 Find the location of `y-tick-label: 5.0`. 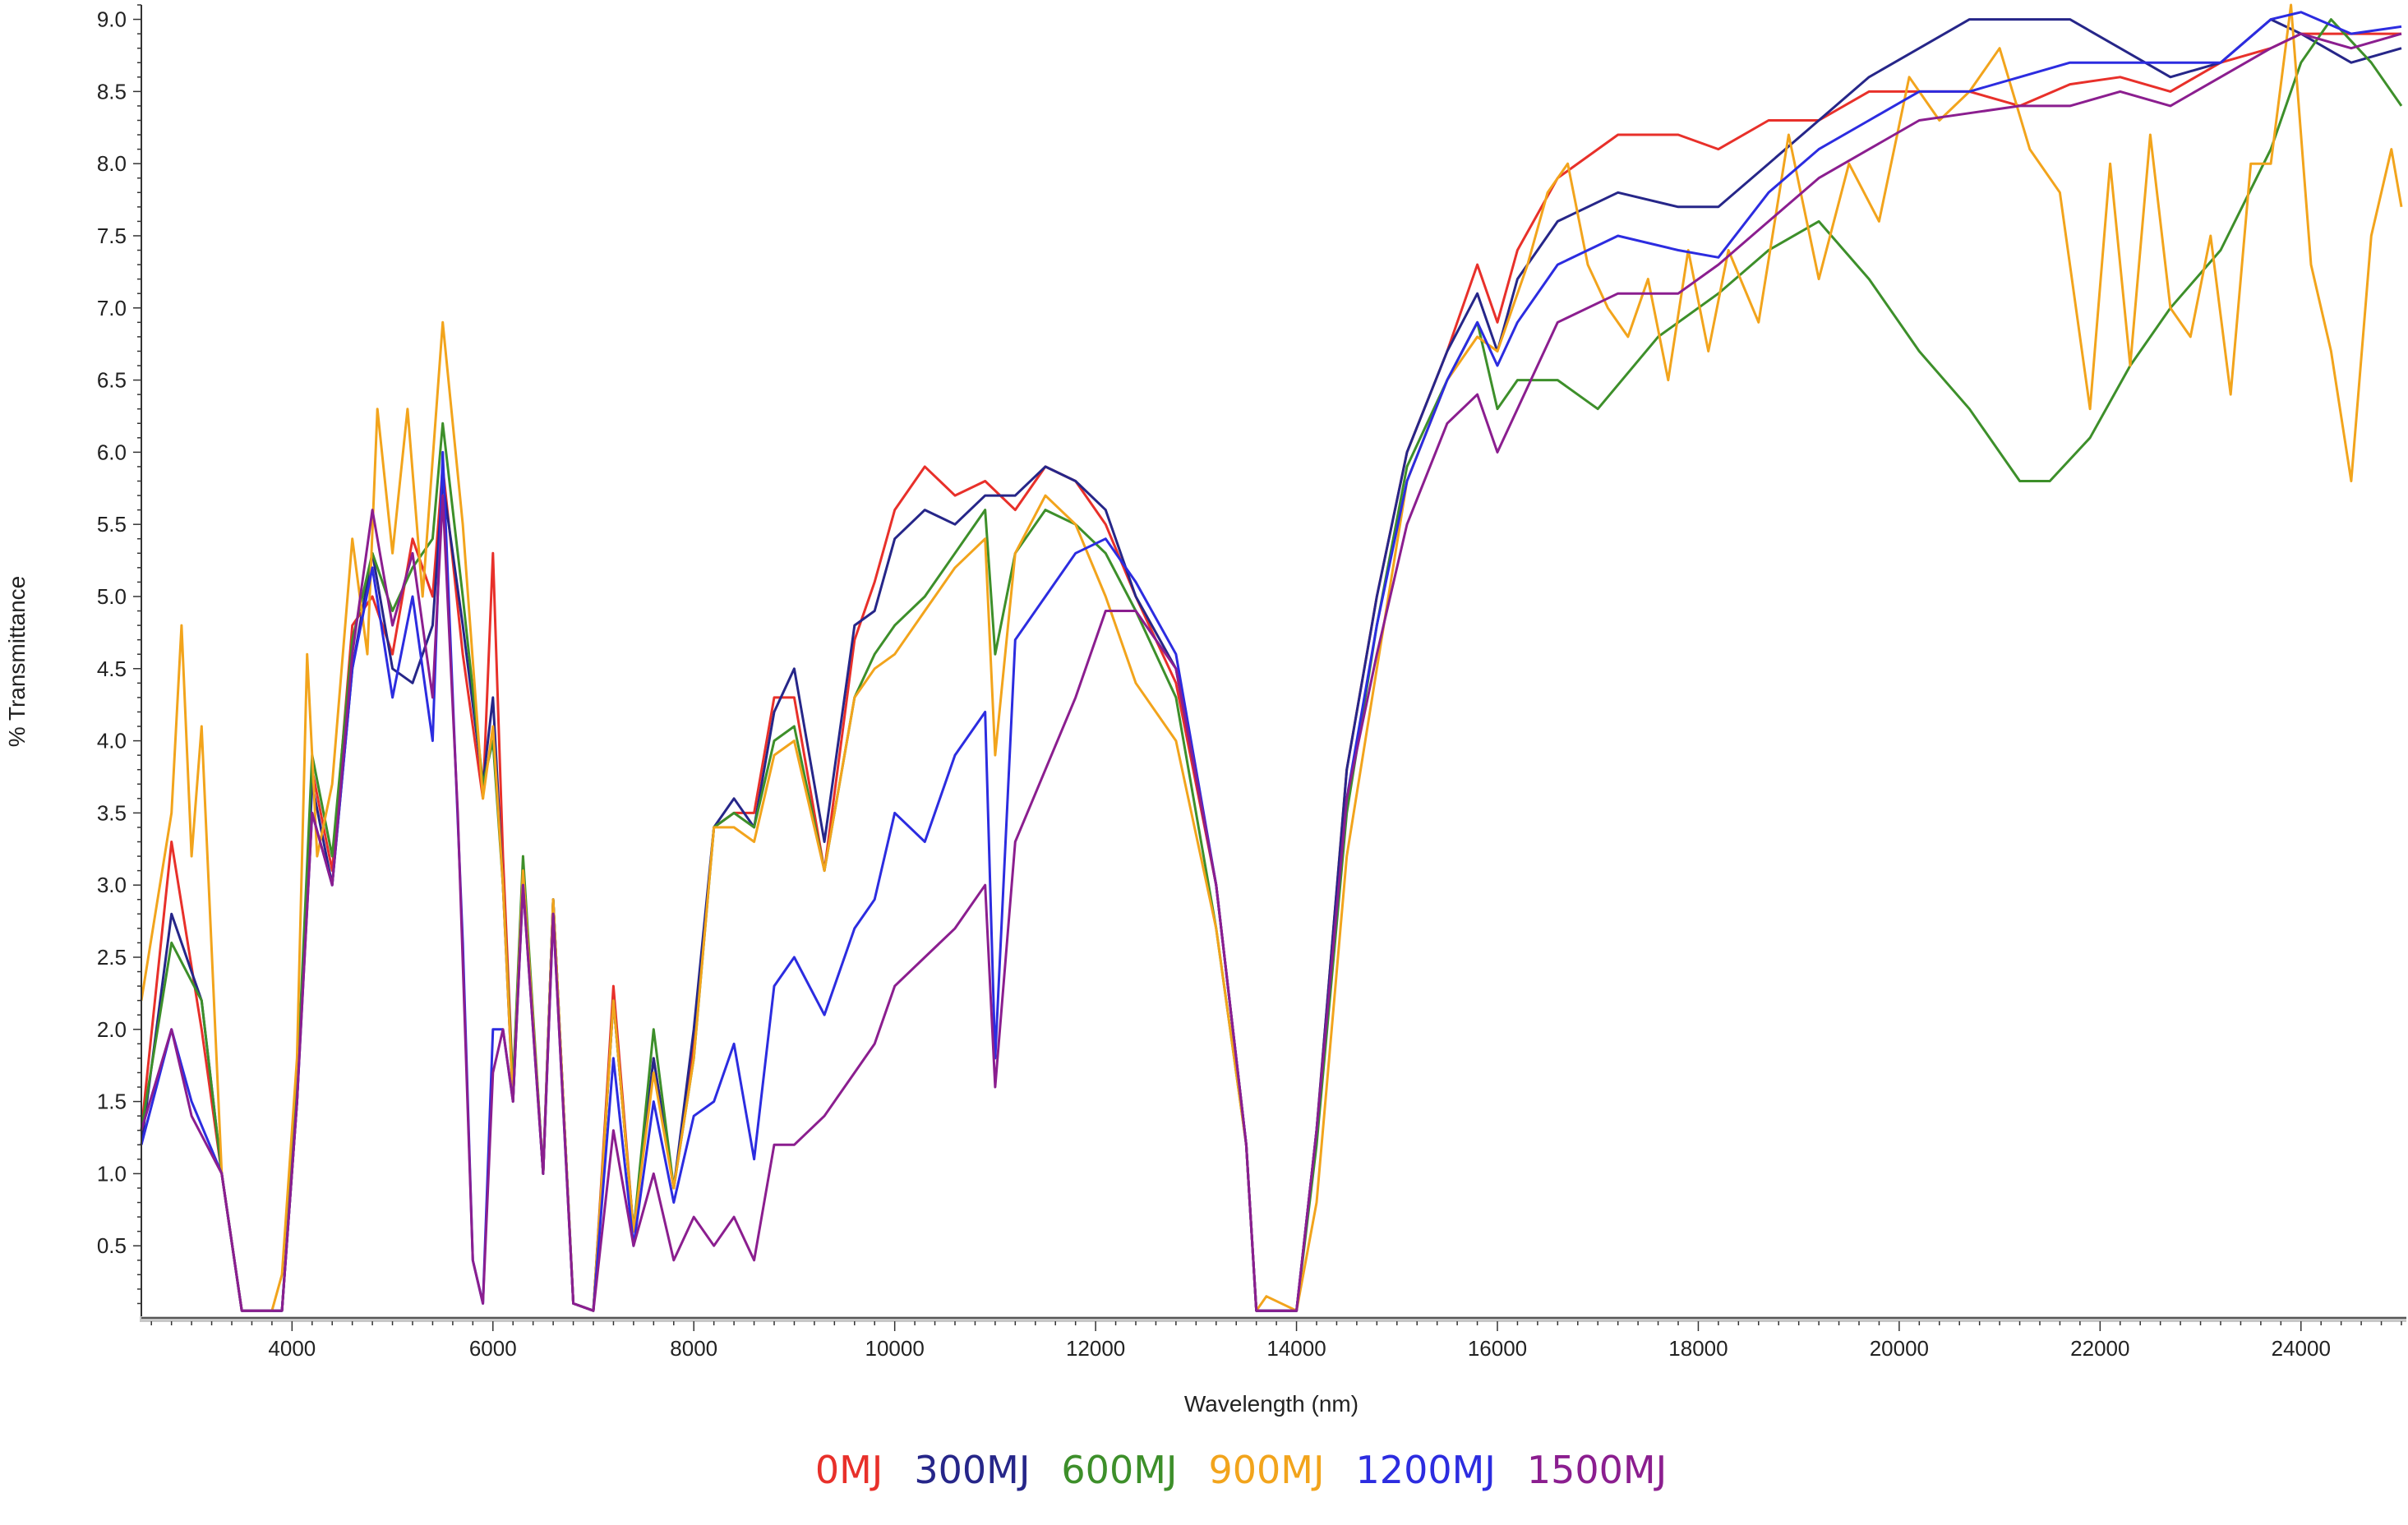

y-tick-label: 5.0 is located at coordinates (112, 596).